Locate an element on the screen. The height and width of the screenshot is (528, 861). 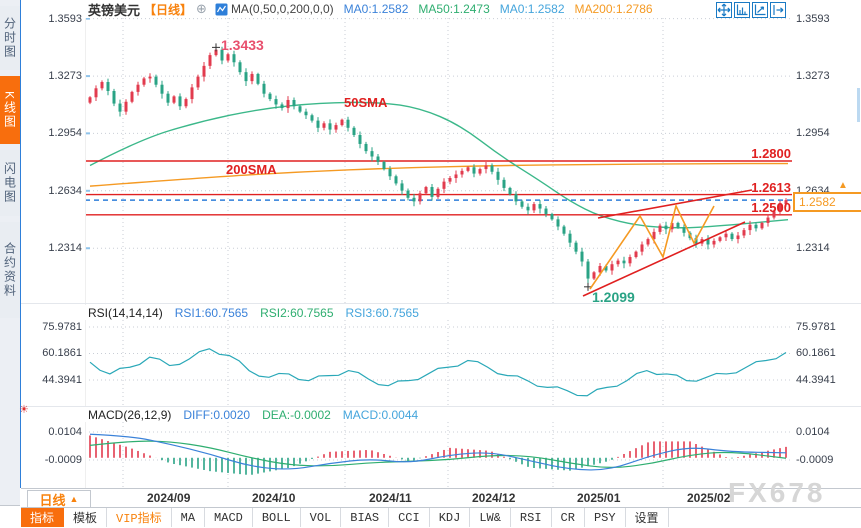
chart-type-icon is located at coordinates (221, 9).